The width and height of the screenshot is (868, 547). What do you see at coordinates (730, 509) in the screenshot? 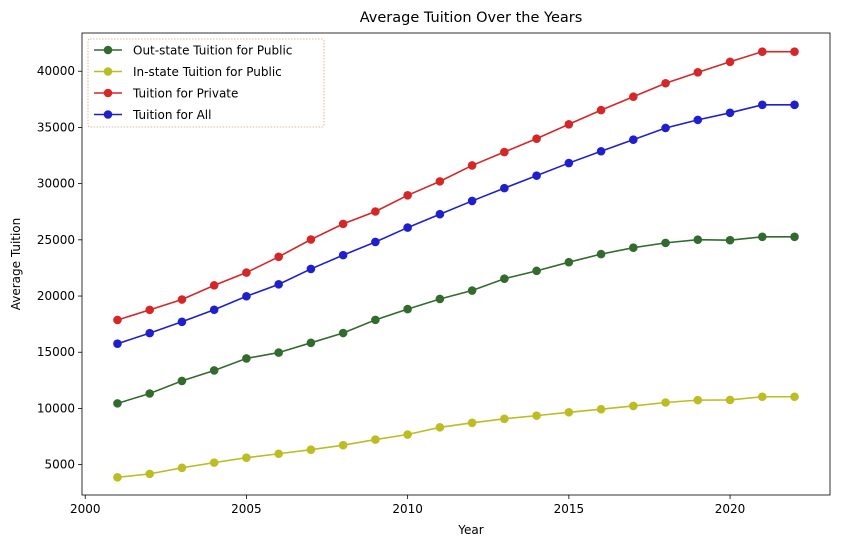
I see `x-tick-label: 2020` at bounding box center [730, 509].